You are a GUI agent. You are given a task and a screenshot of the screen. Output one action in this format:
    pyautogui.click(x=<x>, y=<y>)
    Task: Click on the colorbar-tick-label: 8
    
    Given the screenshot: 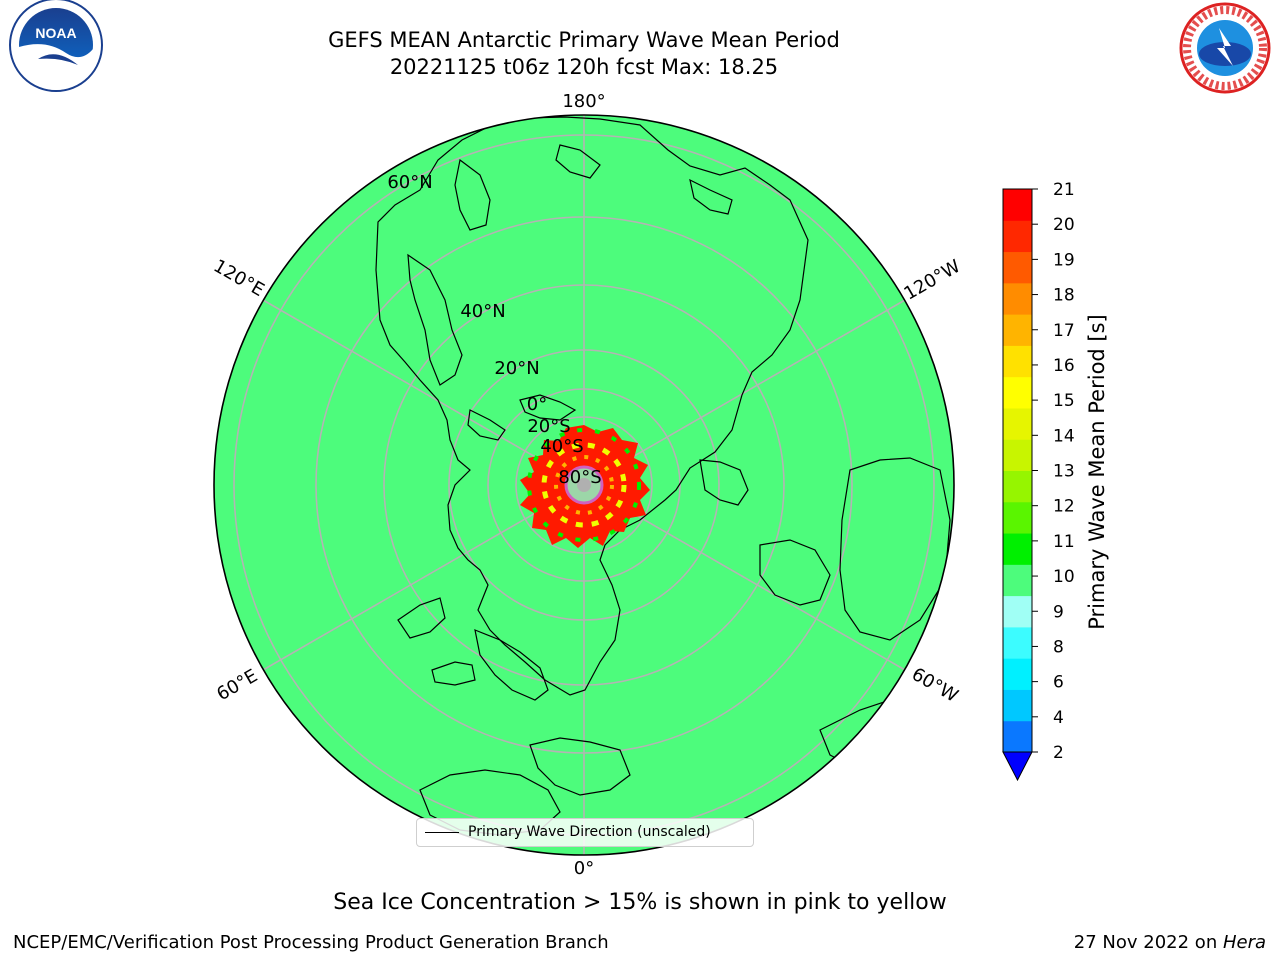 What is the action you would take?
    pyautogui.click(x=1058, y=647)
    